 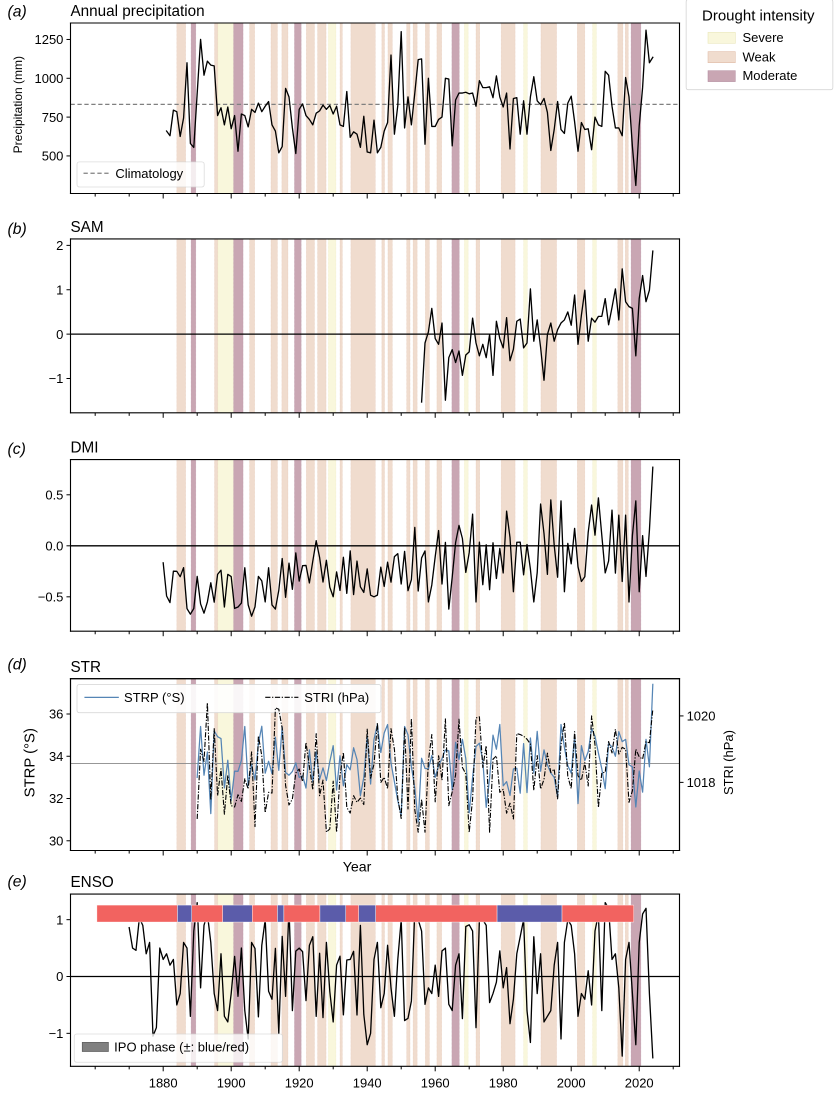 What do you see at coordinates (85, 448) in the screenshot?
I see `svg-text: DMI` at bounding box center [85, 448].